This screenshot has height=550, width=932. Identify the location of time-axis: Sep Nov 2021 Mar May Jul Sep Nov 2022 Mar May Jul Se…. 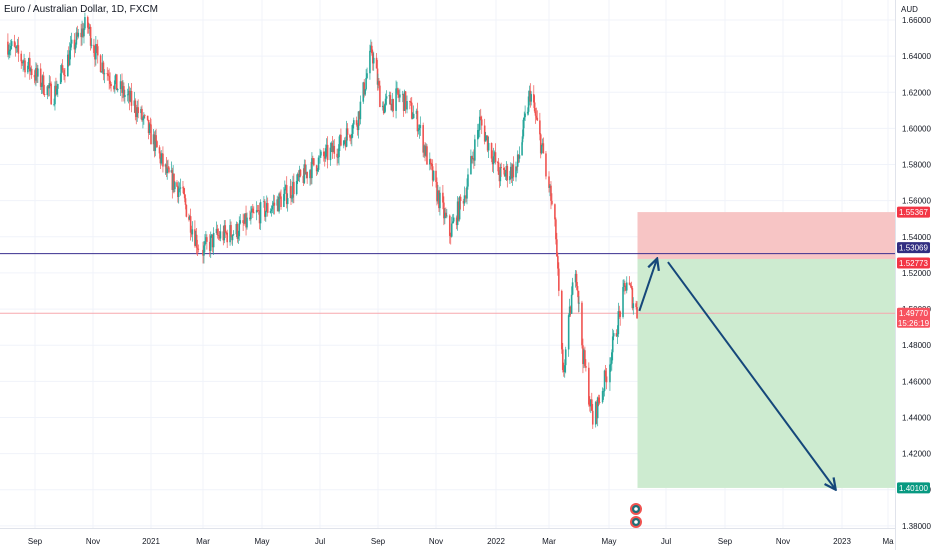
(461, 541).